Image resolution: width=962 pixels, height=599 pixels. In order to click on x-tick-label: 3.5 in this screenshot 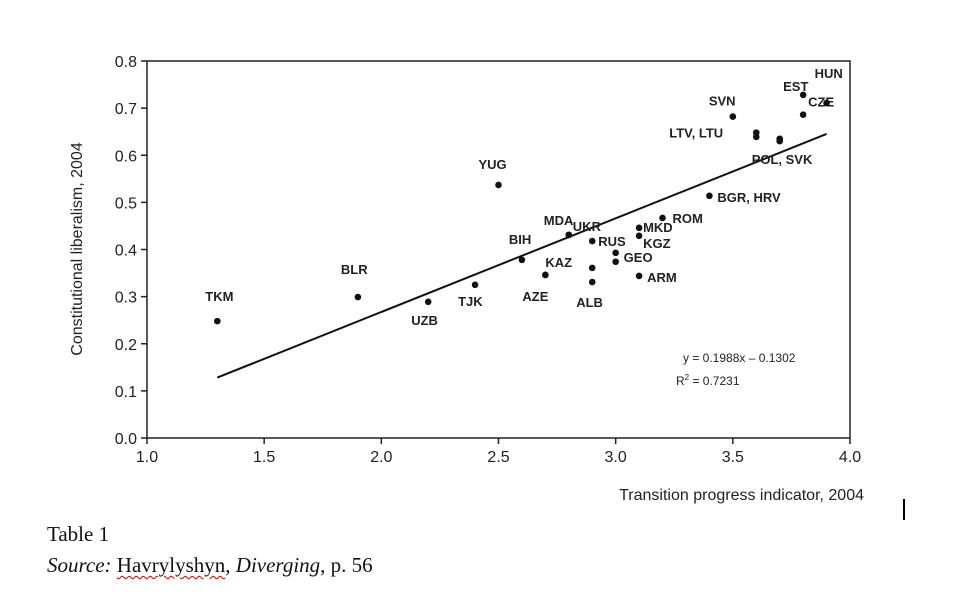, I will do `click(733, 457)`.